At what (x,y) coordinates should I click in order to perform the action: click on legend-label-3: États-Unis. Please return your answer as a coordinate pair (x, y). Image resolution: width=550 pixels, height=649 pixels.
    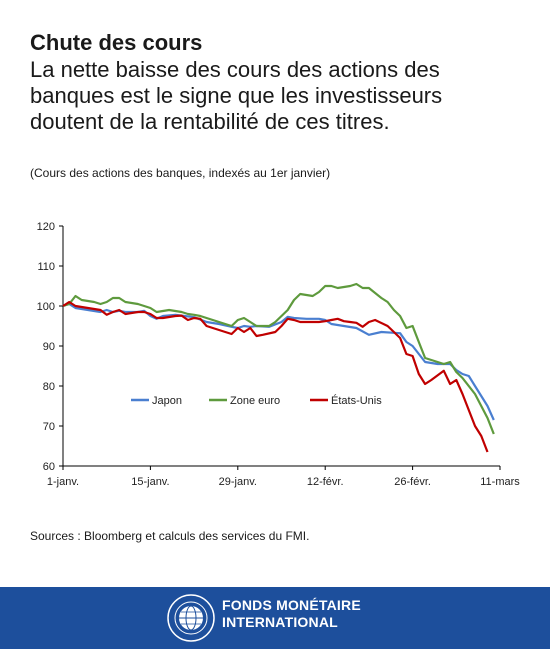
    Looking at the image, I should click on (356, 400).